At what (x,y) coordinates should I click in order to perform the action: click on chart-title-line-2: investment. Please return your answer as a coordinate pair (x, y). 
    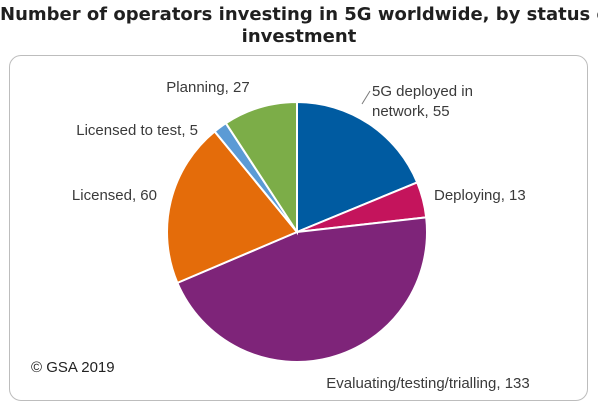
    Looking at the image, I should click on (299, 36).